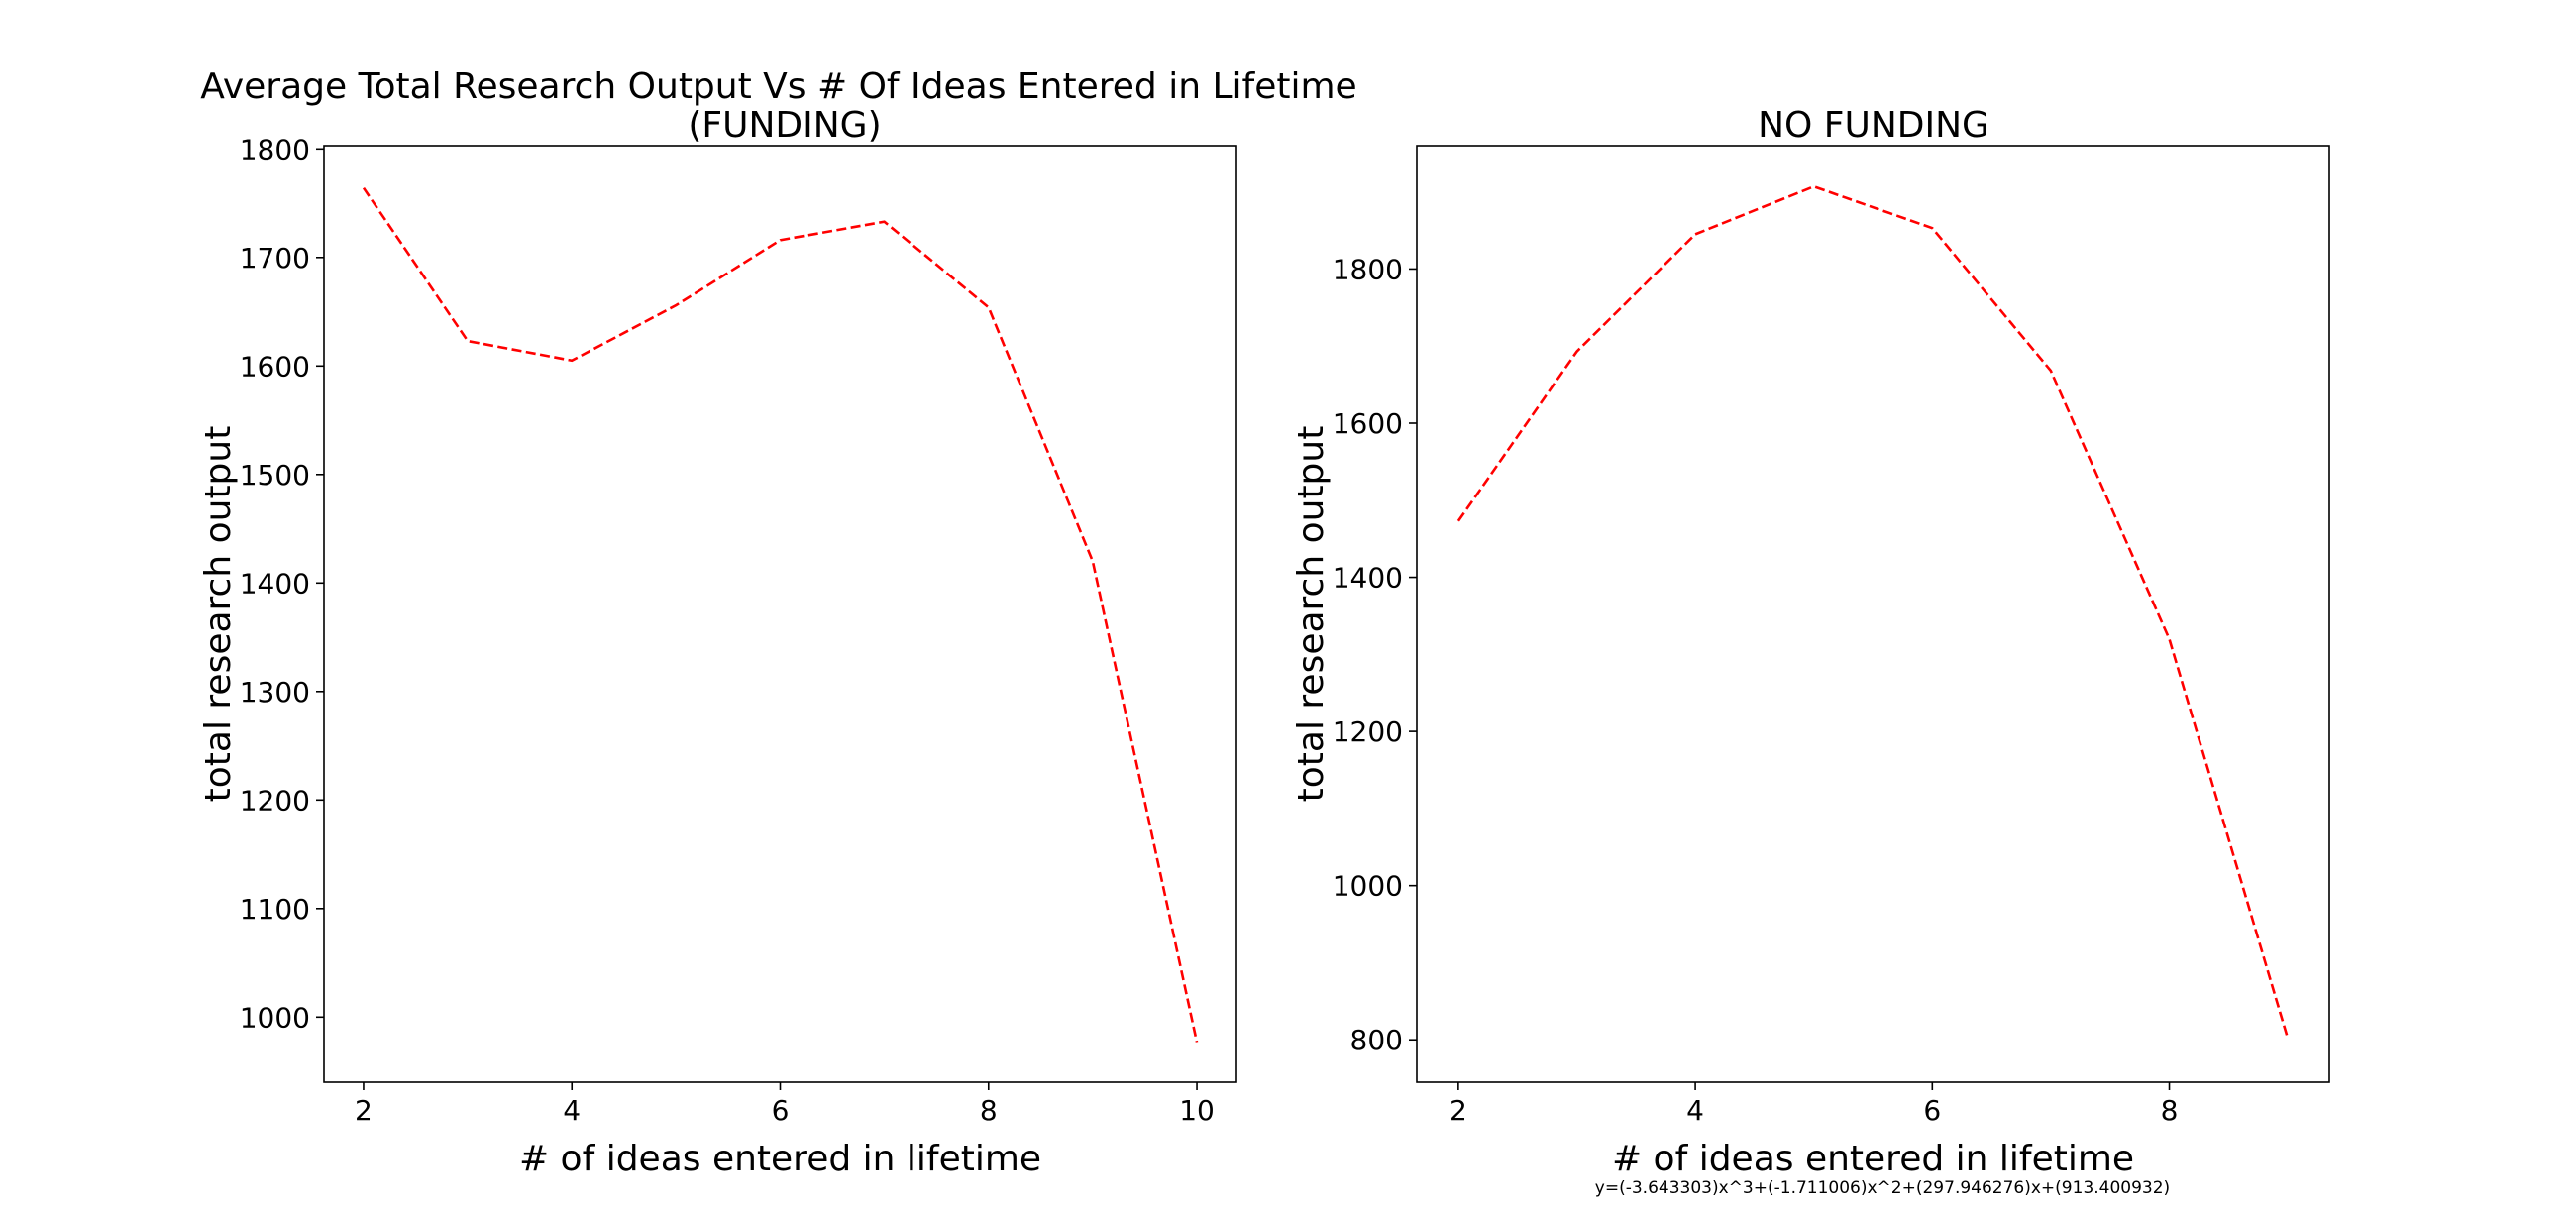 This screenshot has height=1209, width=2576. What do you see at coordinates (275, 475) in the screenshot?
I see `y-tick-label: 1500` at bounding box center [275, 475].